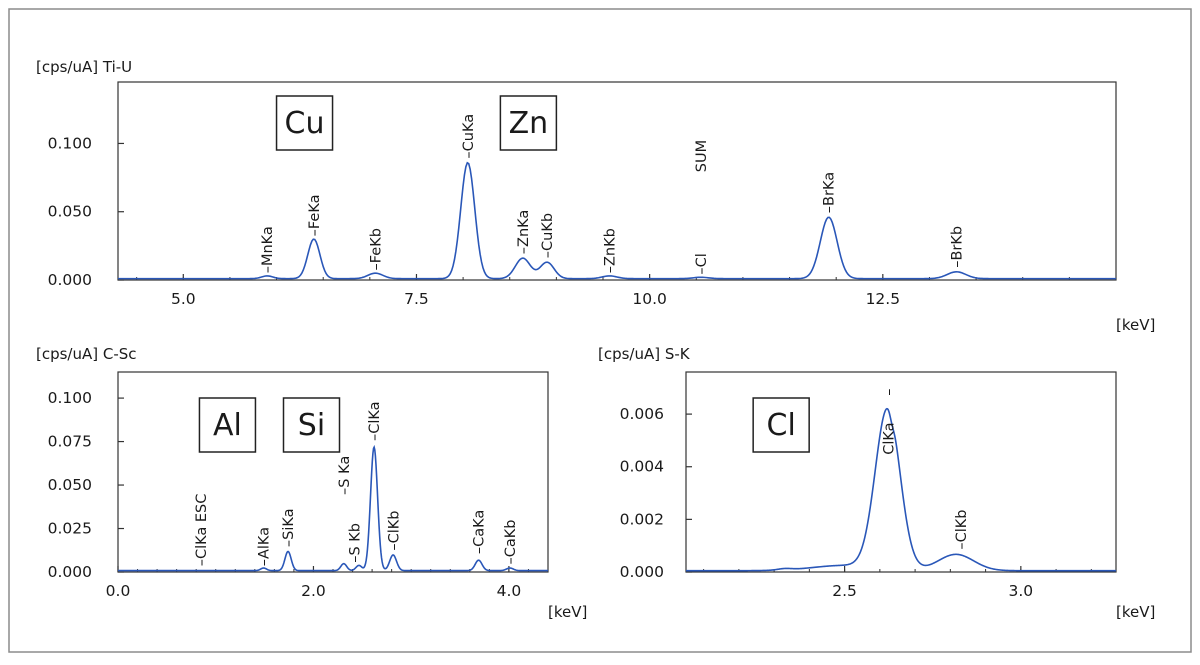 The height and width of the screenshot is (665, 1200). Describe the element at coordinates (118, 591) in the screenshot. I see `x-tick-label: 0.0` at that location.